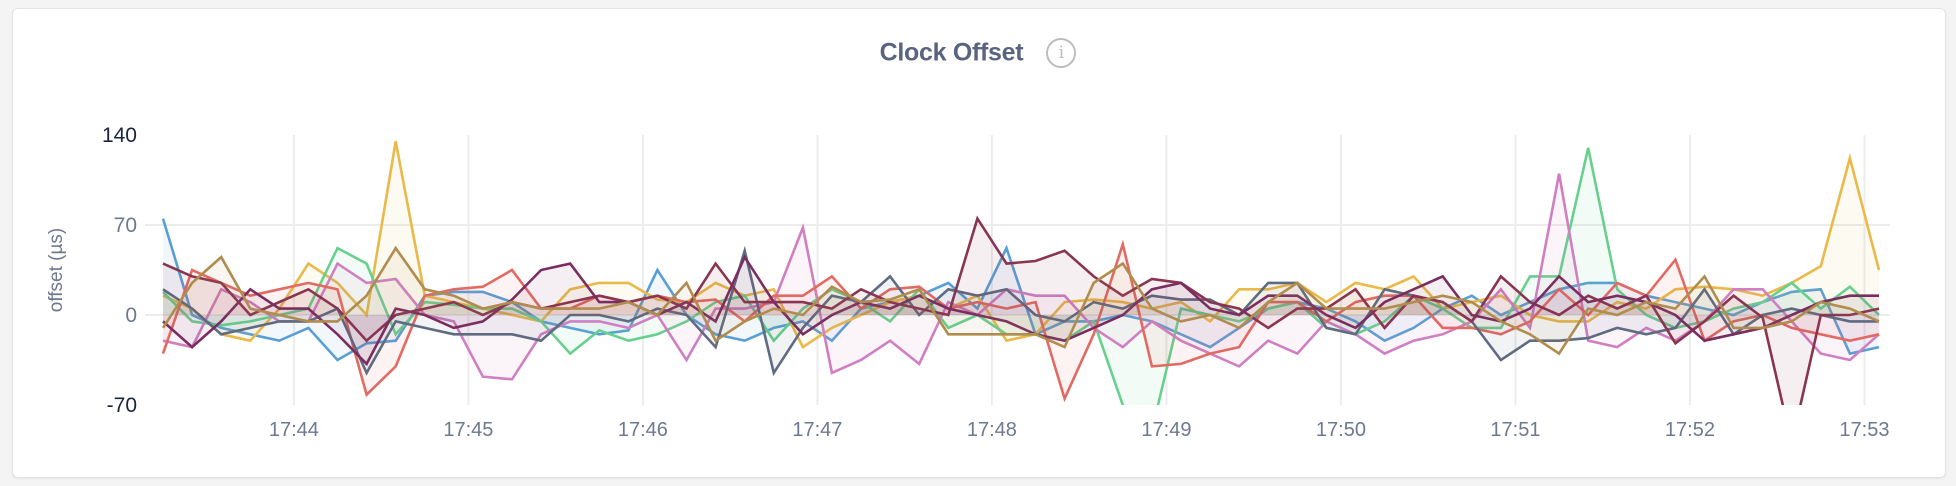 The width and height of the screenshot is (1956, 486). Describe the element at coordinates (56, 270) in the screenshot. I see `y-axis-label: offset (µs)` at that location.